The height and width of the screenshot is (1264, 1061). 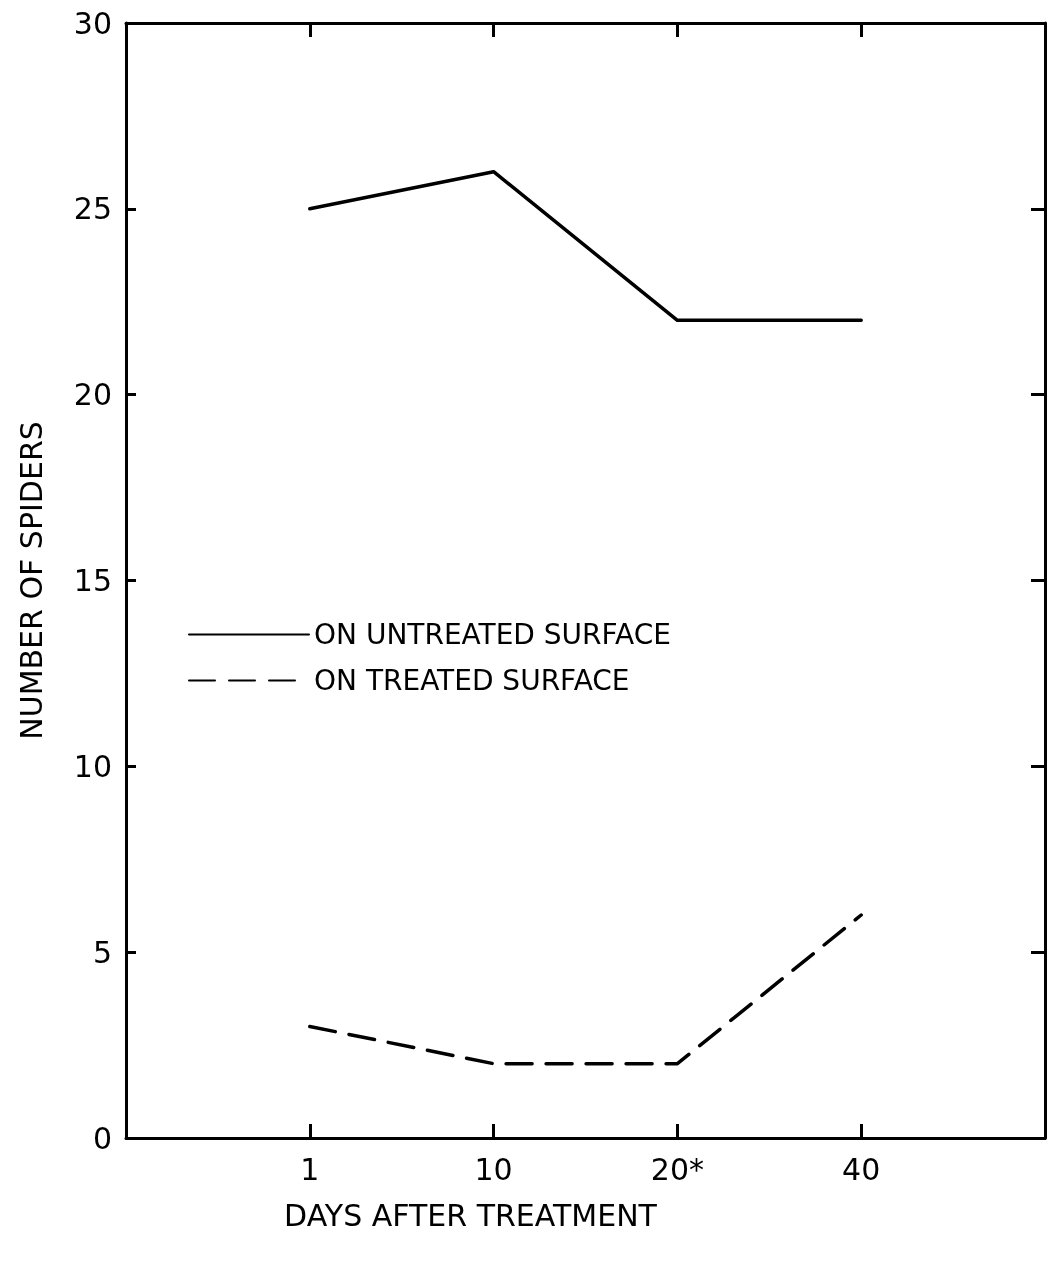 I want to click on y-tick-label: 20, so click(x=92, y=395).